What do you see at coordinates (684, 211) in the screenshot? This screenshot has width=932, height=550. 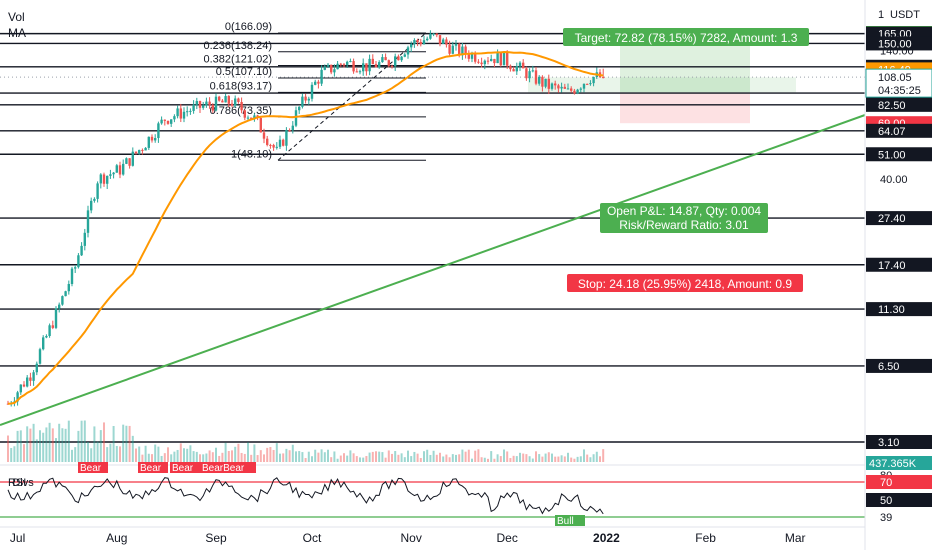 I see `pnl-label: Open P&L: 14.87, Qty: 0.004` at bounding box center [684, 211].